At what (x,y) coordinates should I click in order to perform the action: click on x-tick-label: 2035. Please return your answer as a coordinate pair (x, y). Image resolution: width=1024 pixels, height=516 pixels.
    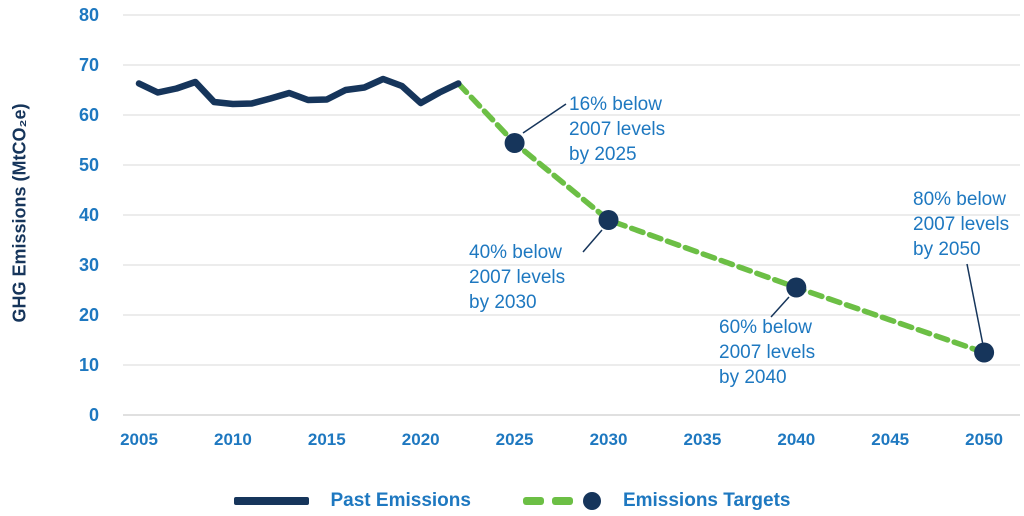
    Looking at the image, I should click on (702, 439).